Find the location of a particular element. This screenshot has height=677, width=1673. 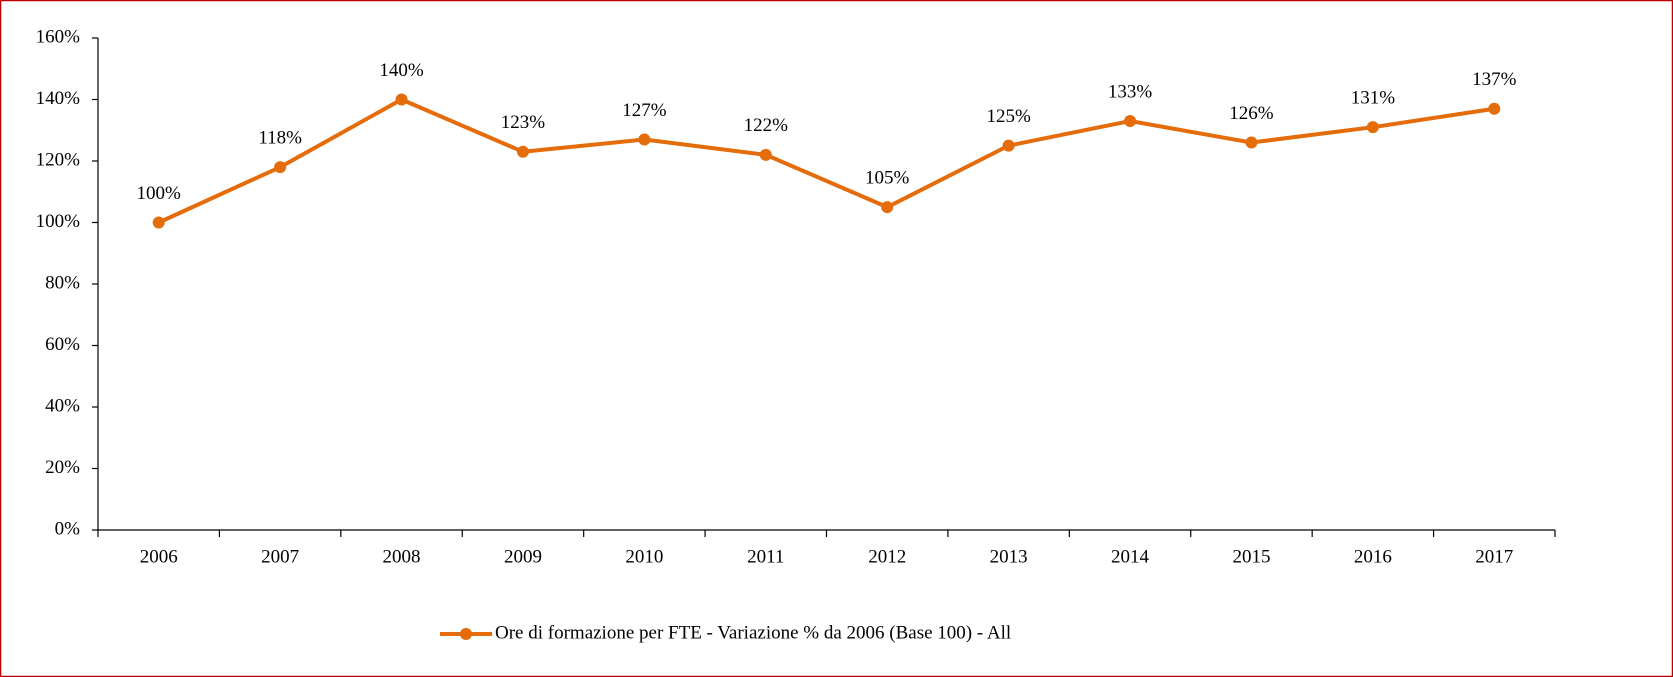

y-tick-label: 0% is located at coordinates (68, 528).